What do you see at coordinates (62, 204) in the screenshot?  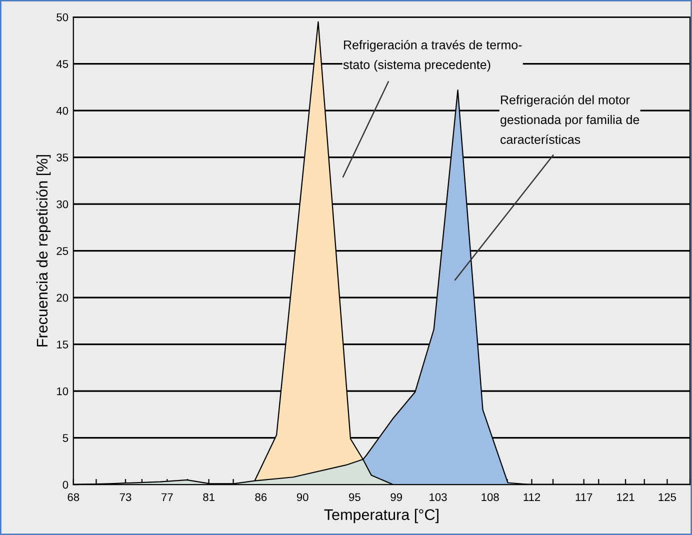 I see `y-tick-label: 30` at bounding box center [62, 204].